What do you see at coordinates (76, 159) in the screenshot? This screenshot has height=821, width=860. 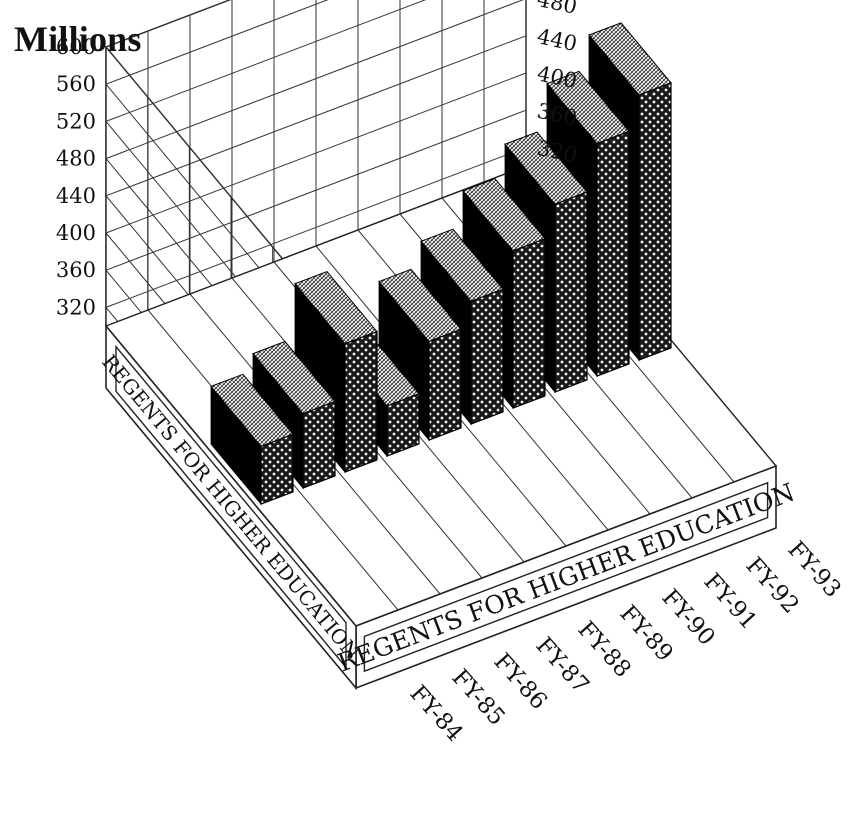 I see `y-tick-label-left: 480` at bounding box center [76, 159].